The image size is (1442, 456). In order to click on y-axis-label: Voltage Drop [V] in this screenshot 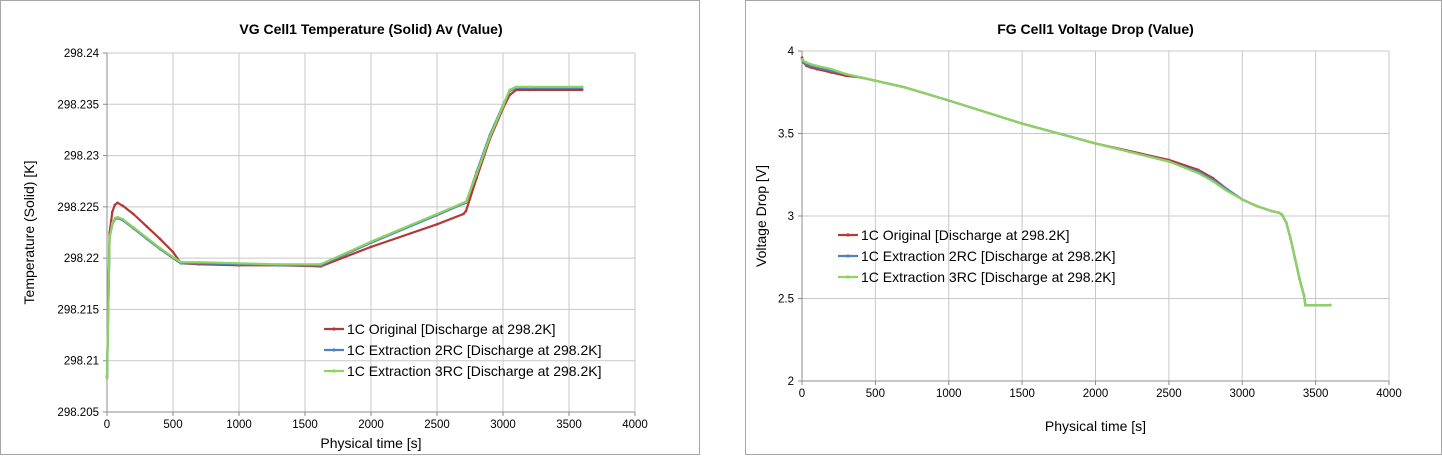, I will do `click(761, 216)`.